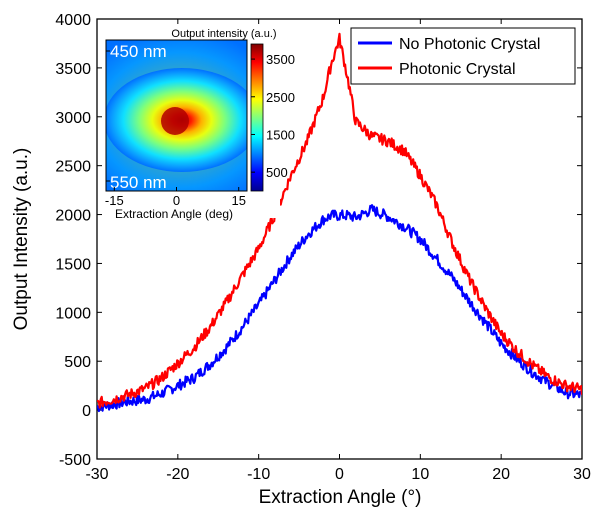 The height and width of the screenshot is (512, 596). Describe the element at coordinates (277, 172) in the screenshot. I see `colorbar-tick-label: 500` at that location.